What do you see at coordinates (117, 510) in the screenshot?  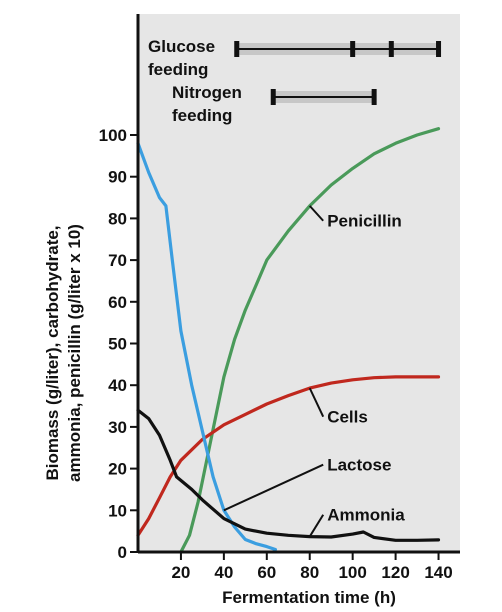 I see `y-tick-label: 10` at bounding box center [117, 510].